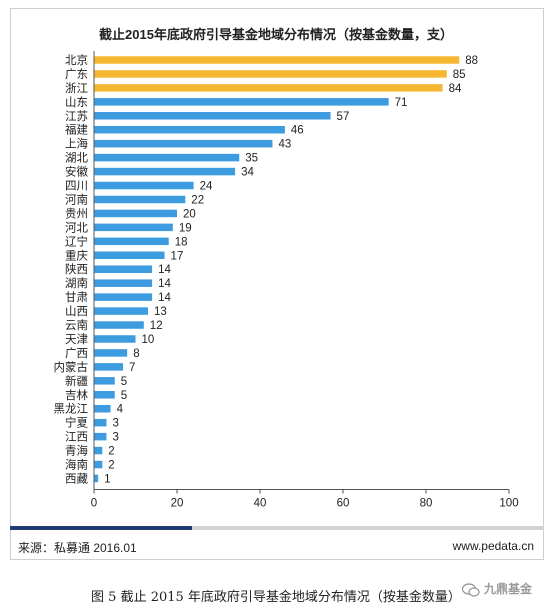  I want to click on value-label: 34, so click(247, 173).